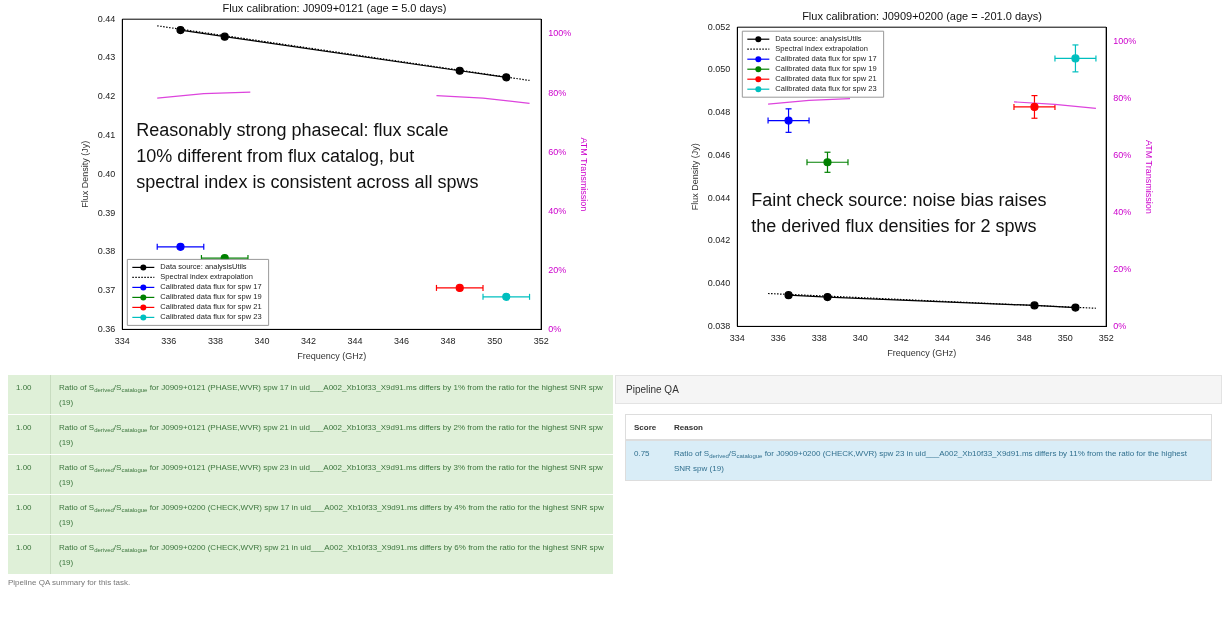 The image size is (1222, 621). I want to click on text: Ratio of S$_{derived}$/S$_{catalogue}$ for J0909+0121 (PHASE,WVR) spw 17 in uid___A002_Xb10f33_X9d91.ms differs by 1% from the ratio for the highest SNR spw (19), so click(331, 395).